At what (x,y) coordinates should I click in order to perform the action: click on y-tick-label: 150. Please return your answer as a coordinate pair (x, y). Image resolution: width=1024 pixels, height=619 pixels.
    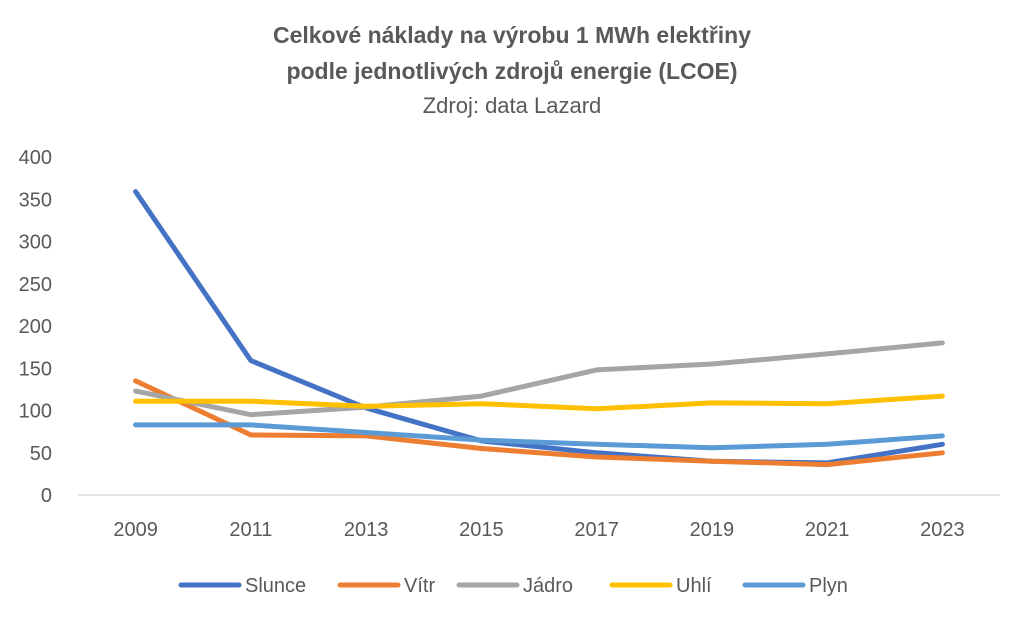
    Looking at the image, I should click on (35, 369).